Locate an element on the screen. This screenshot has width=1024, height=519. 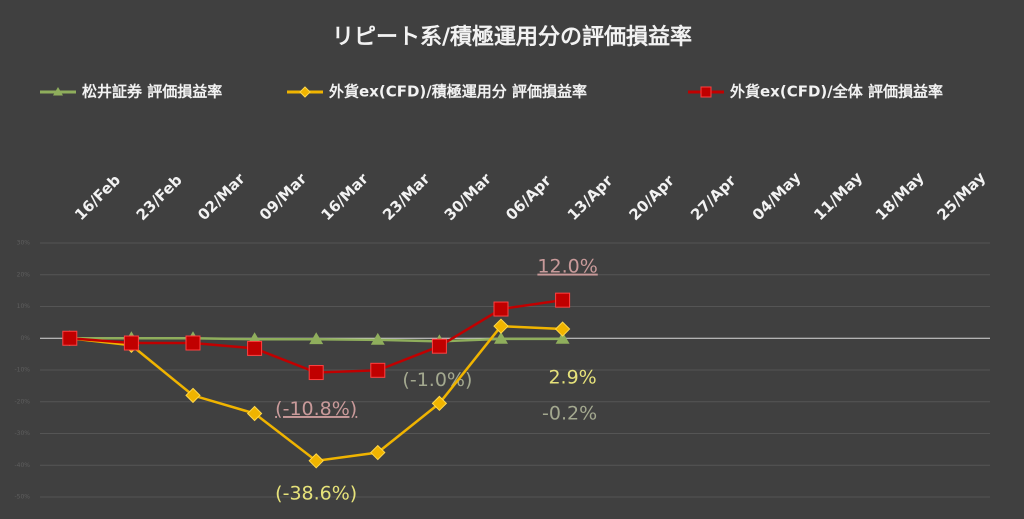
y-tick-label: 10% is located at coordinates (24, 306).